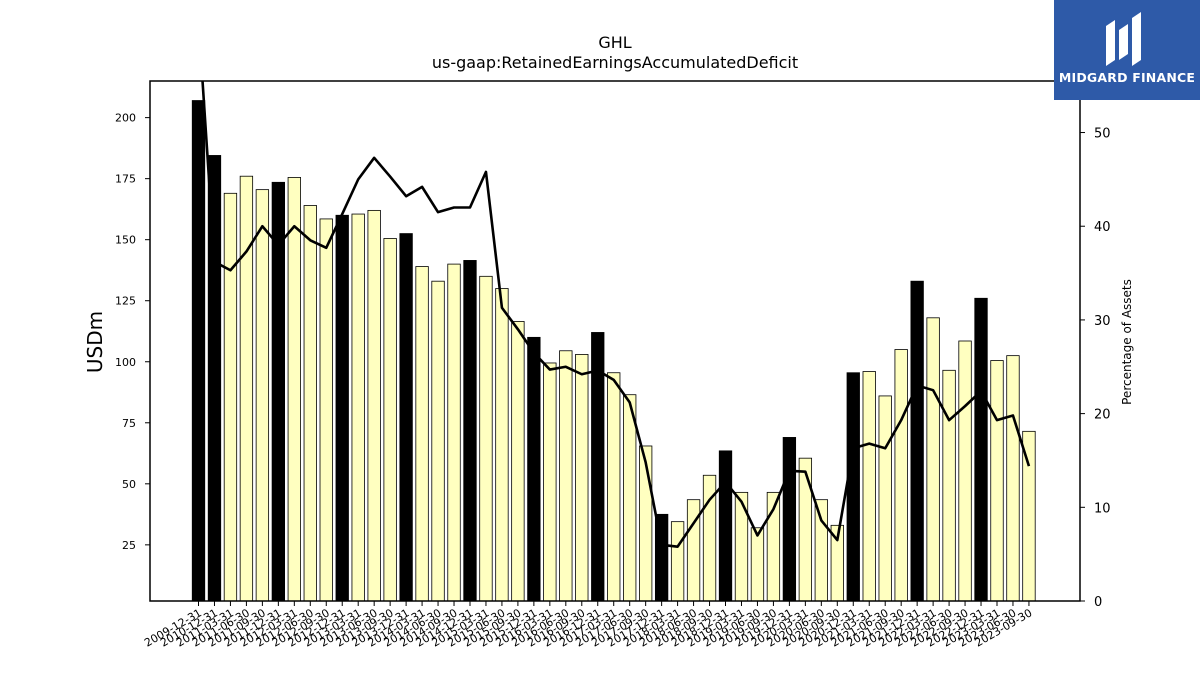  What do you see at coordinates (1098, 602) in the screenshot?
I see `y2-tick-label: 0` at bounding box center [1098, 602].